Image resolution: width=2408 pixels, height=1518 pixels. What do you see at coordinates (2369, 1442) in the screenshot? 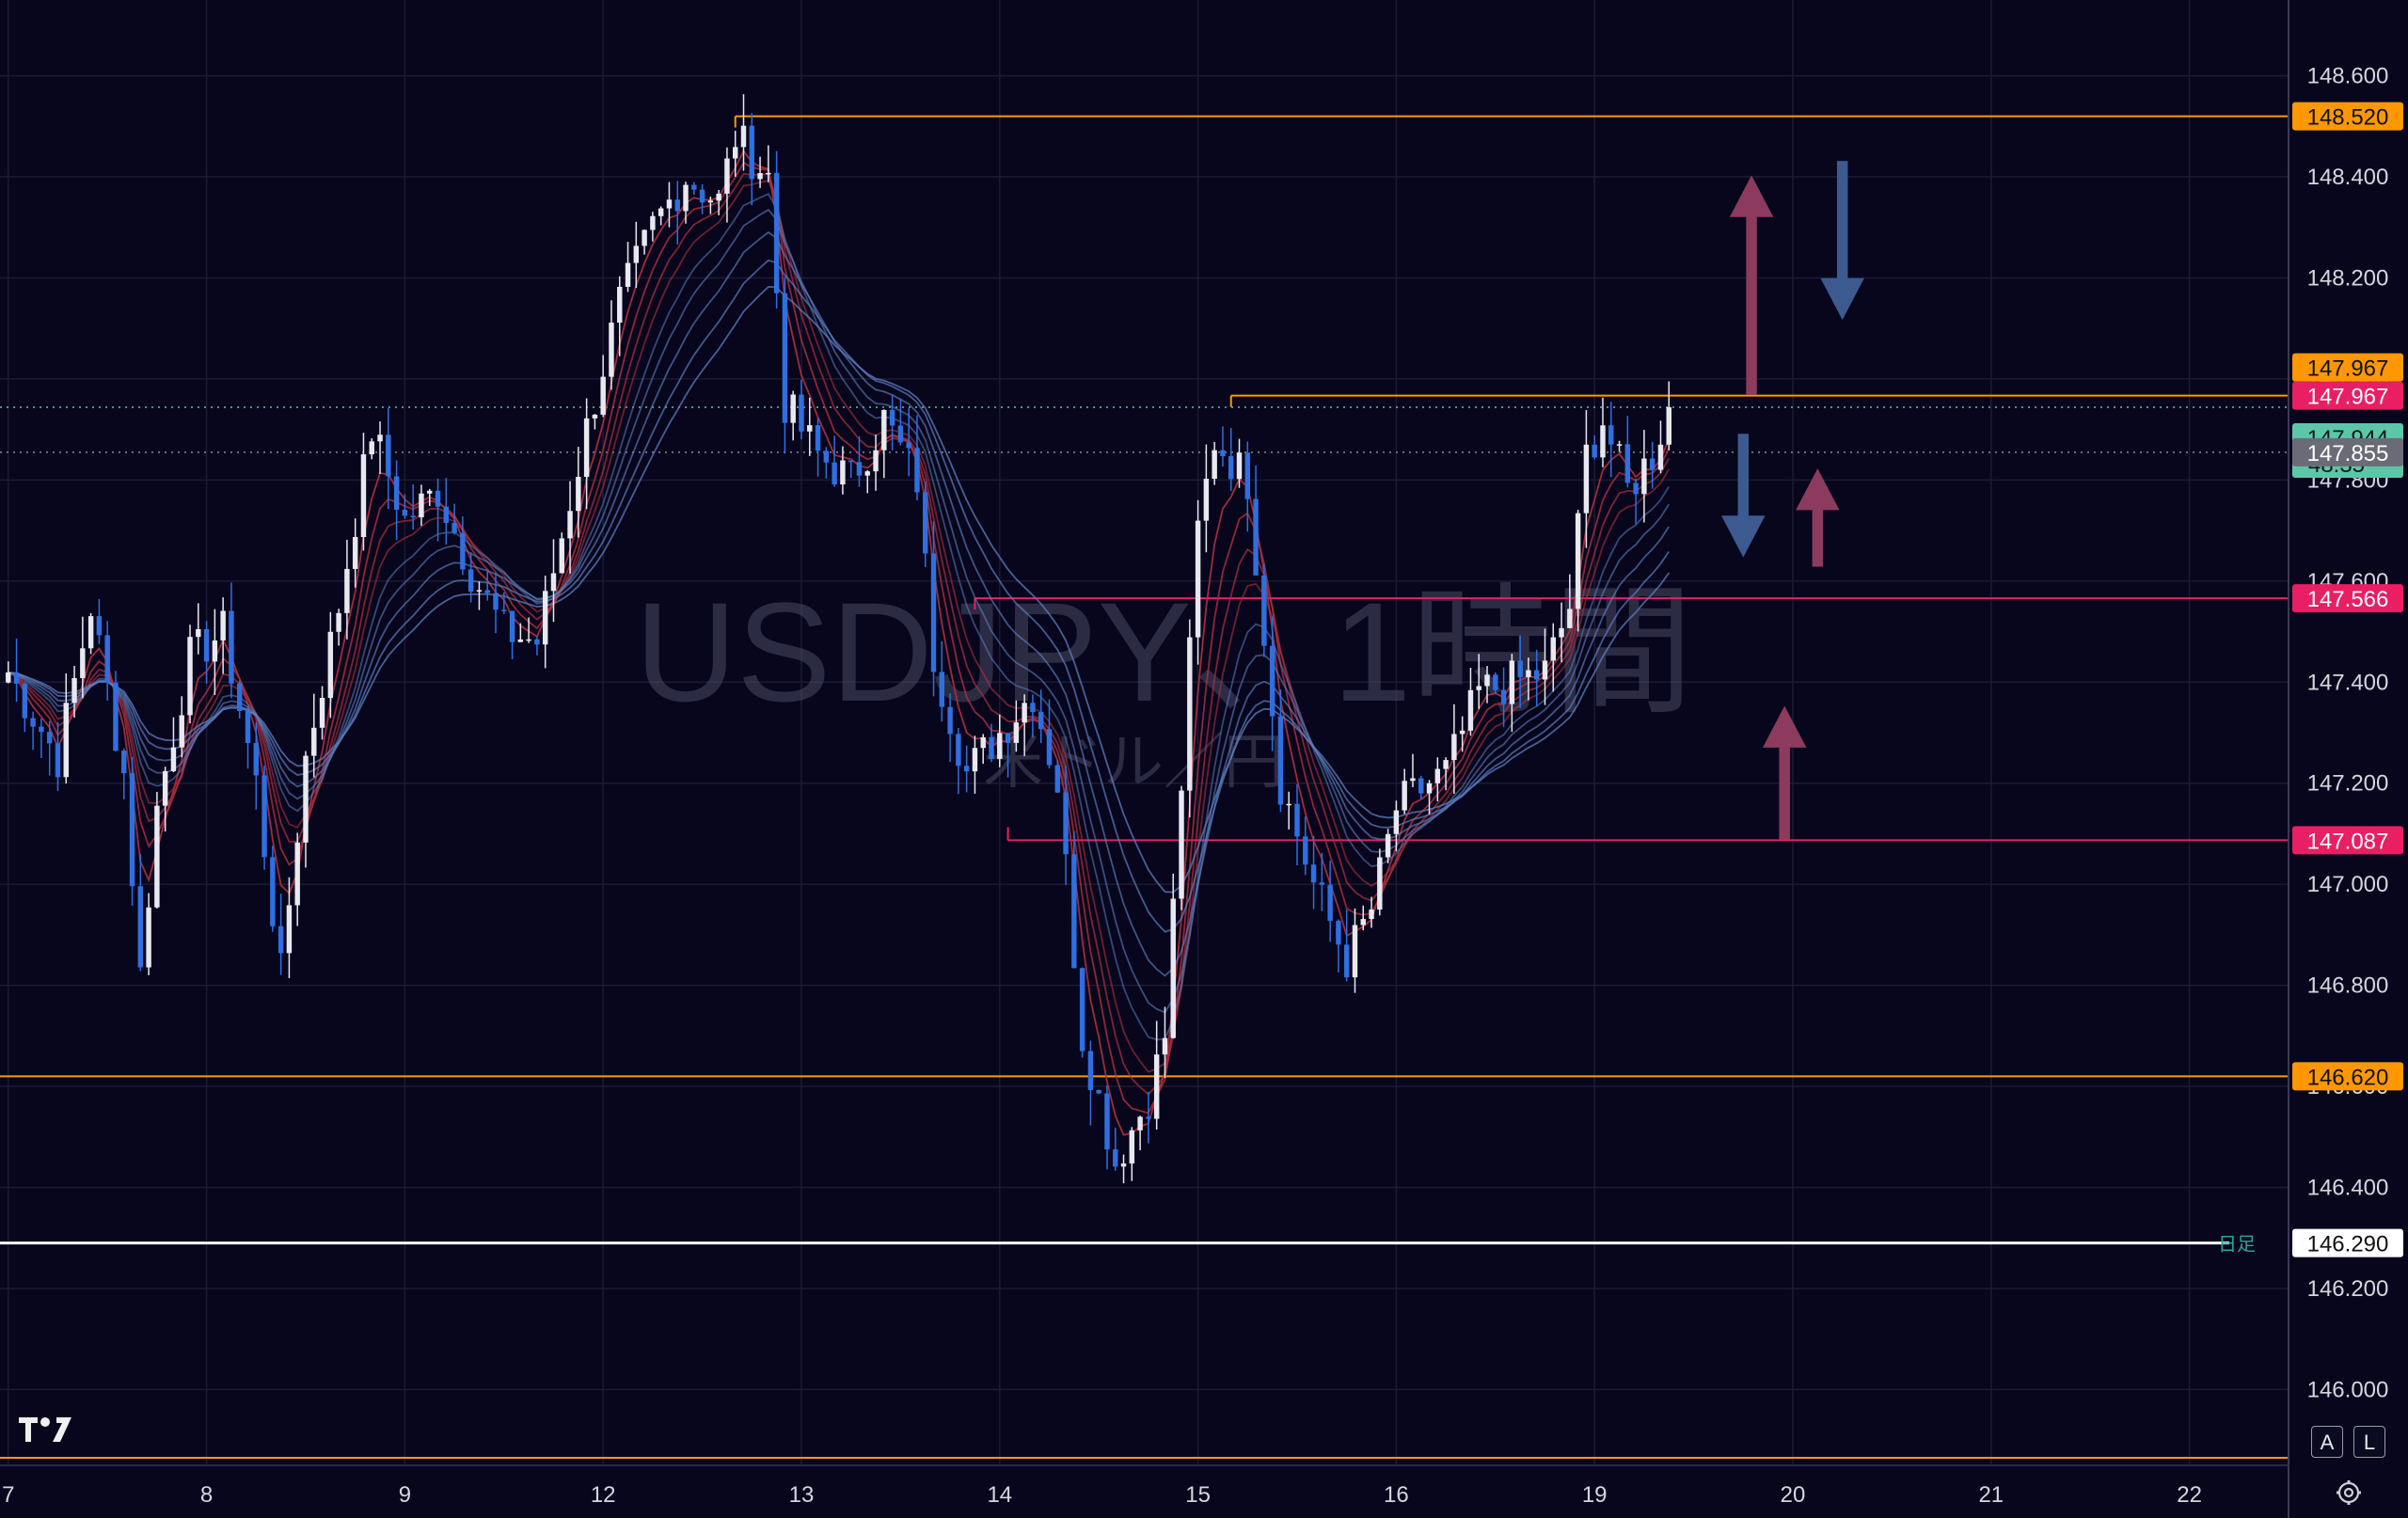
I see `log-scale-button: L` at bounding box center [2369, 1442].